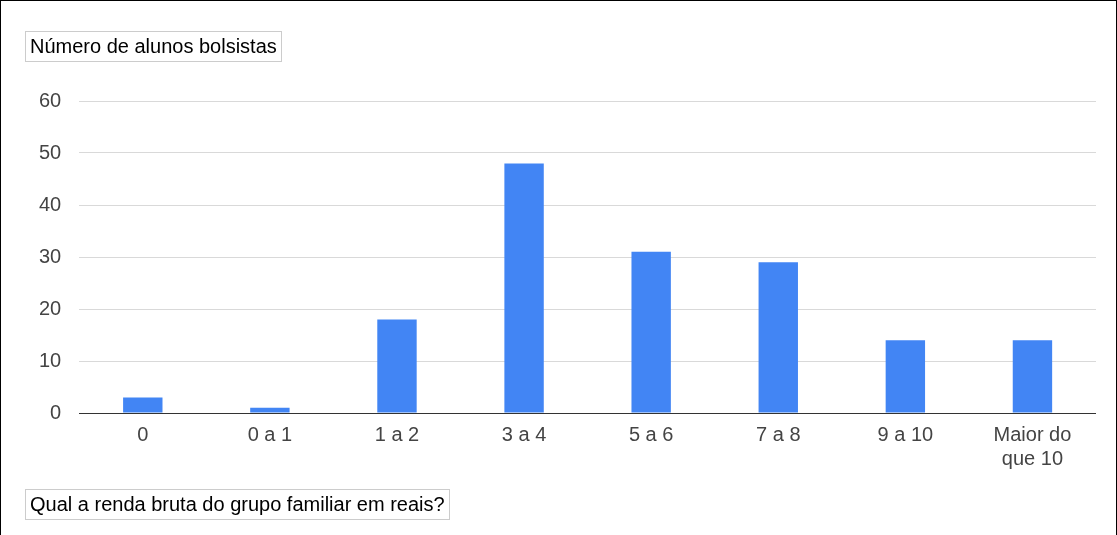 The image size is (1117, 535). What do you see at coordinates (524, 433) in the screenshot?
I see `x-tick-label: 3 a 4` at bounding box center [524, 433].